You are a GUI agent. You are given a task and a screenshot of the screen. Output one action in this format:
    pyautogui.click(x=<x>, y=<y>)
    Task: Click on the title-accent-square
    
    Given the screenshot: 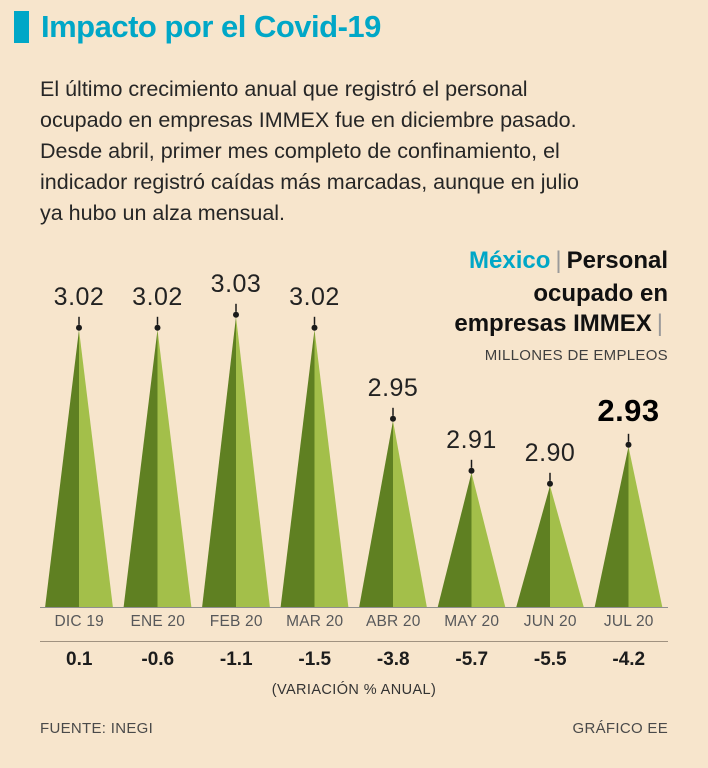 What is the action you would take?
    pyautogui.click(x=21, y=27)
    